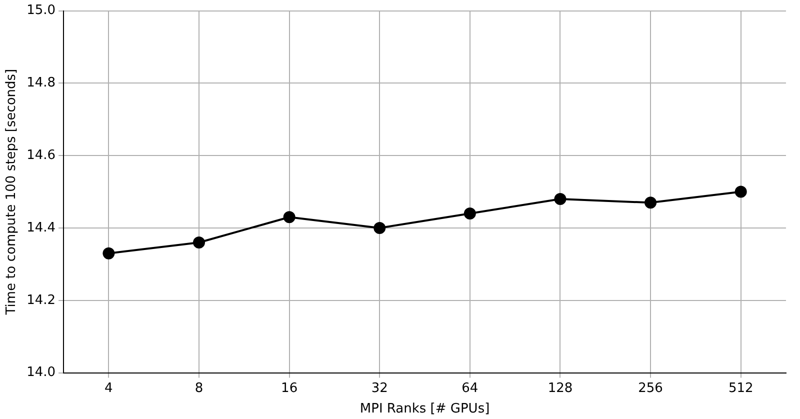  Describe the element at coordinates (425, 409) in the screenshot. I see `x-axis-title: MPI Ranks [# GPUs]` at that location.